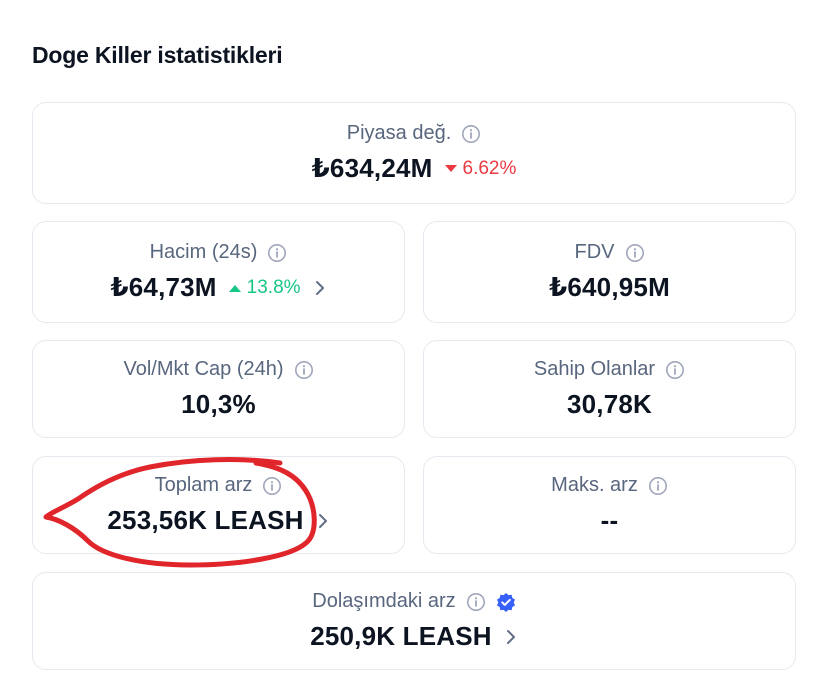  What do you see at coordinates (157, 55) in the screenshot?
I see `section-title: Doge Killer istatistikleri` at bounding box center [157, 55].